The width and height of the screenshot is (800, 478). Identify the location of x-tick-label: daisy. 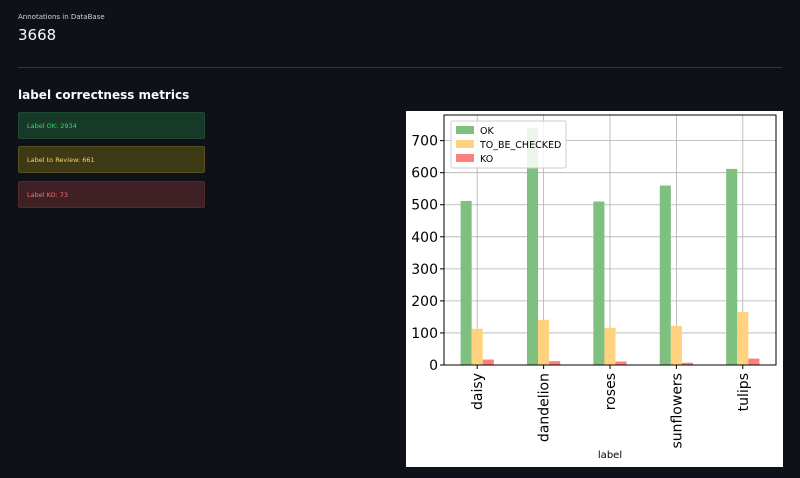
(478, 391).